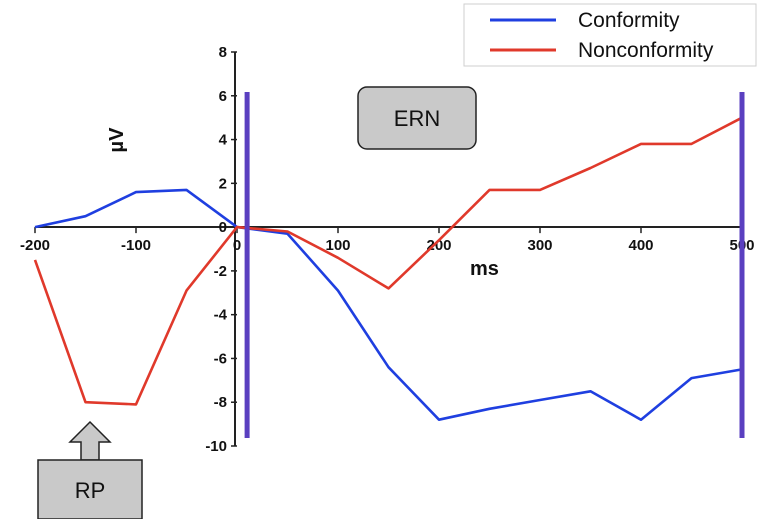 This screenshot has width=763, height=519. I want to click on y-tick-label: -8, so click(220, 402).